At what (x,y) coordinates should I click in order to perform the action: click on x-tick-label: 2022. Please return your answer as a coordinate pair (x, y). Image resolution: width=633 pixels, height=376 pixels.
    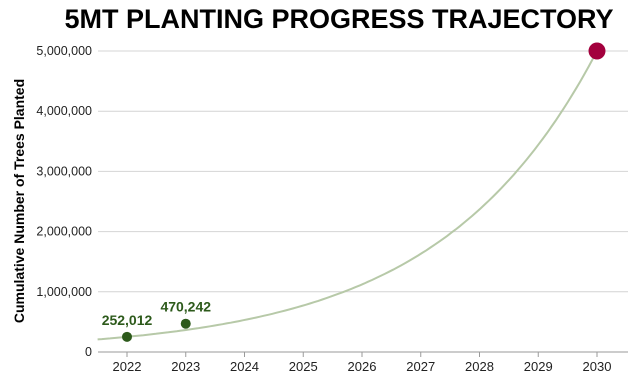
    Looking at the image, I should click on (127, 366).